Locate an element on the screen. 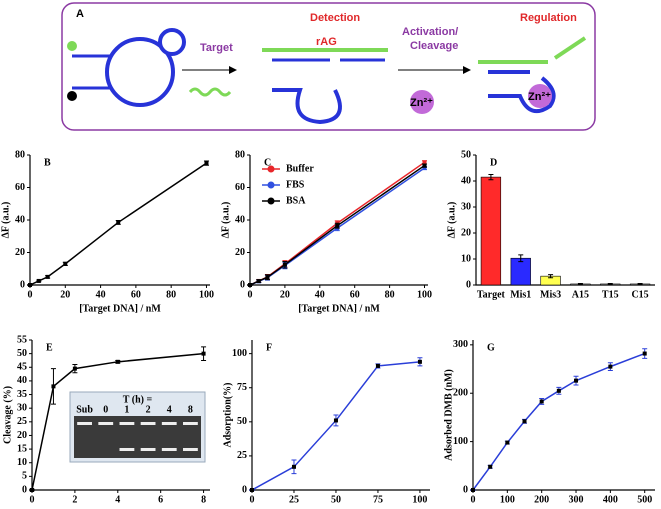  y-tick-label: 55 is located at coordinates (22, 339).